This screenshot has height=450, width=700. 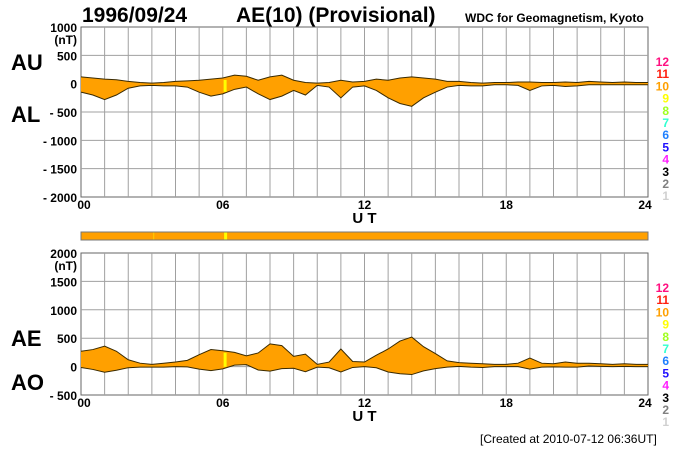 What do you see at coordinates (364, 370) in the screenshot?
I see `series-line-ao` at bounding box center [364, 370].